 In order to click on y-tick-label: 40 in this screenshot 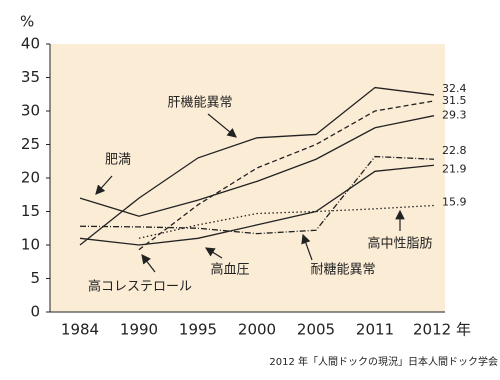, I will do `click(30, 44)`.